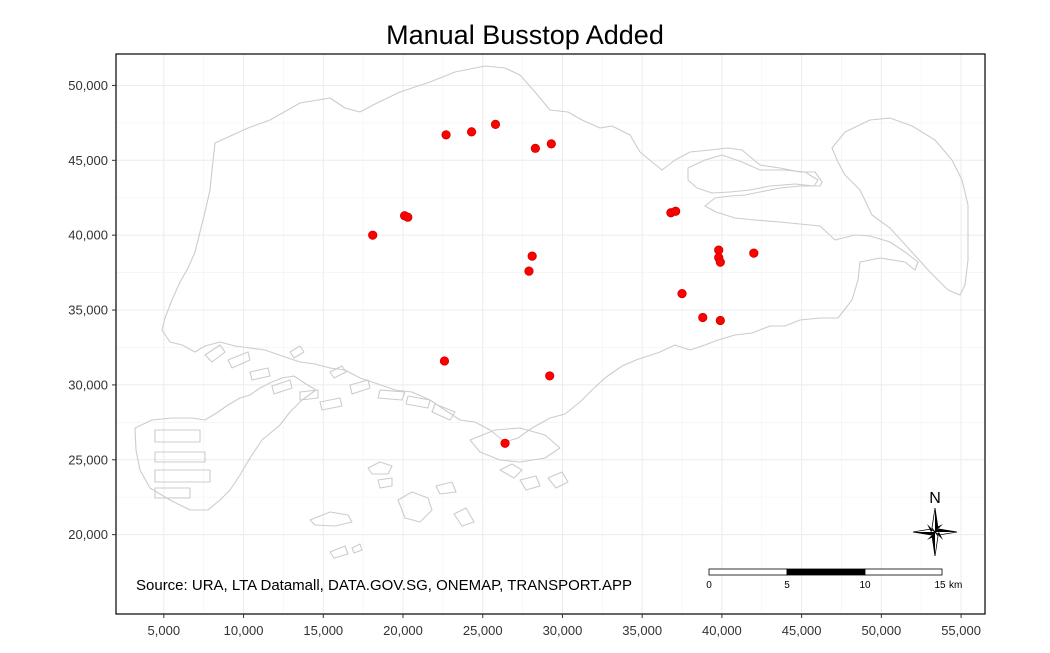 This screenshot has width=1050, height=653. Describe the element at coordinates (164, 630) in the screenshot. I see `x-tick-label: 5,000` at that location.